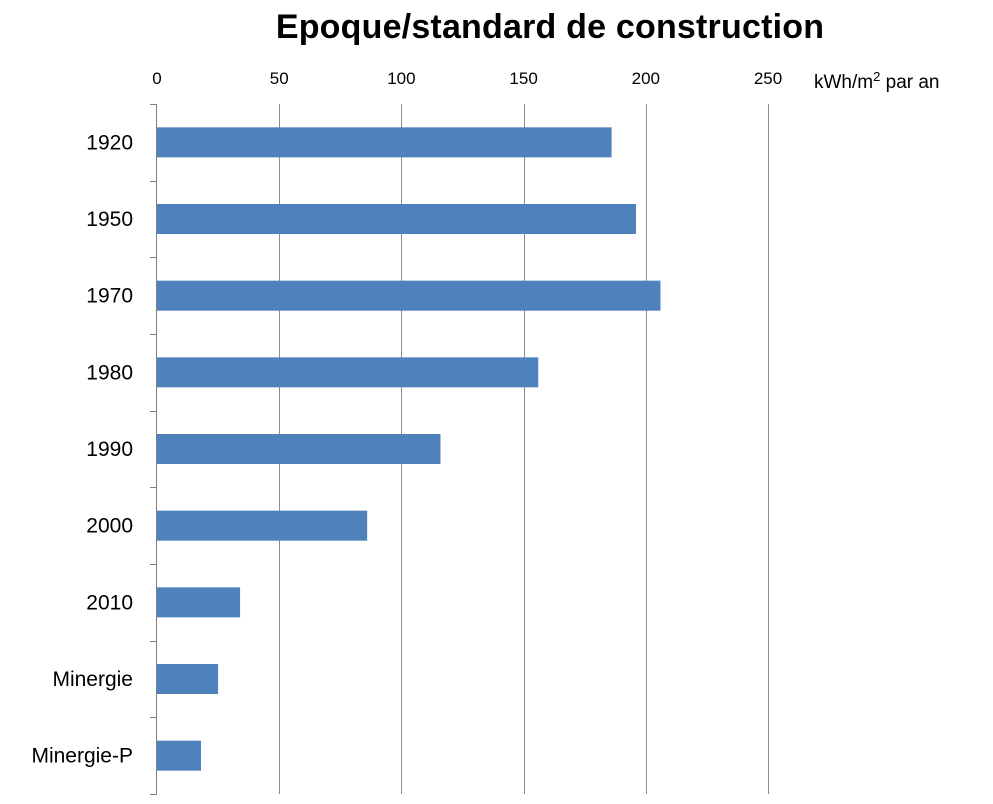 The height and width of the screenshot is (804, 993). Describe the element at coordinates (179, 755) in the screenshot. I see `bar-minergie-p` at that location.